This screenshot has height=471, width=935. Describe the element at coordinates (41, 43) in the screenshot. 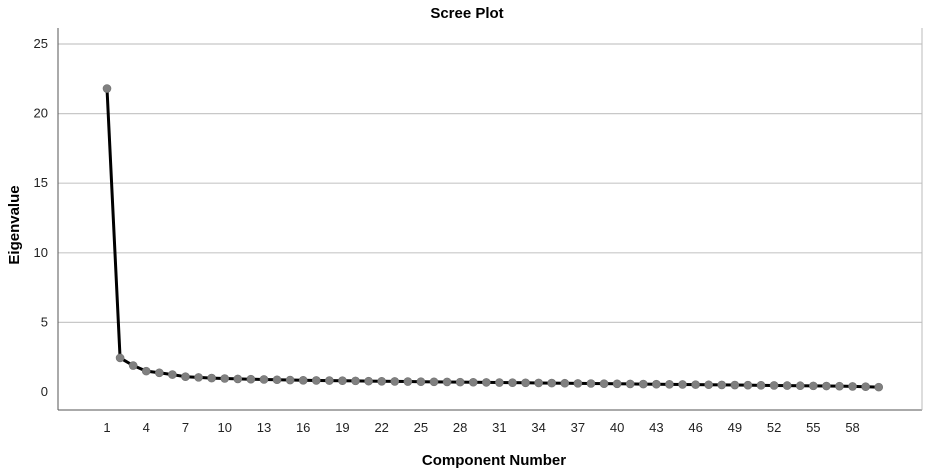

I see `y-tick-label-25: 25` at that location.